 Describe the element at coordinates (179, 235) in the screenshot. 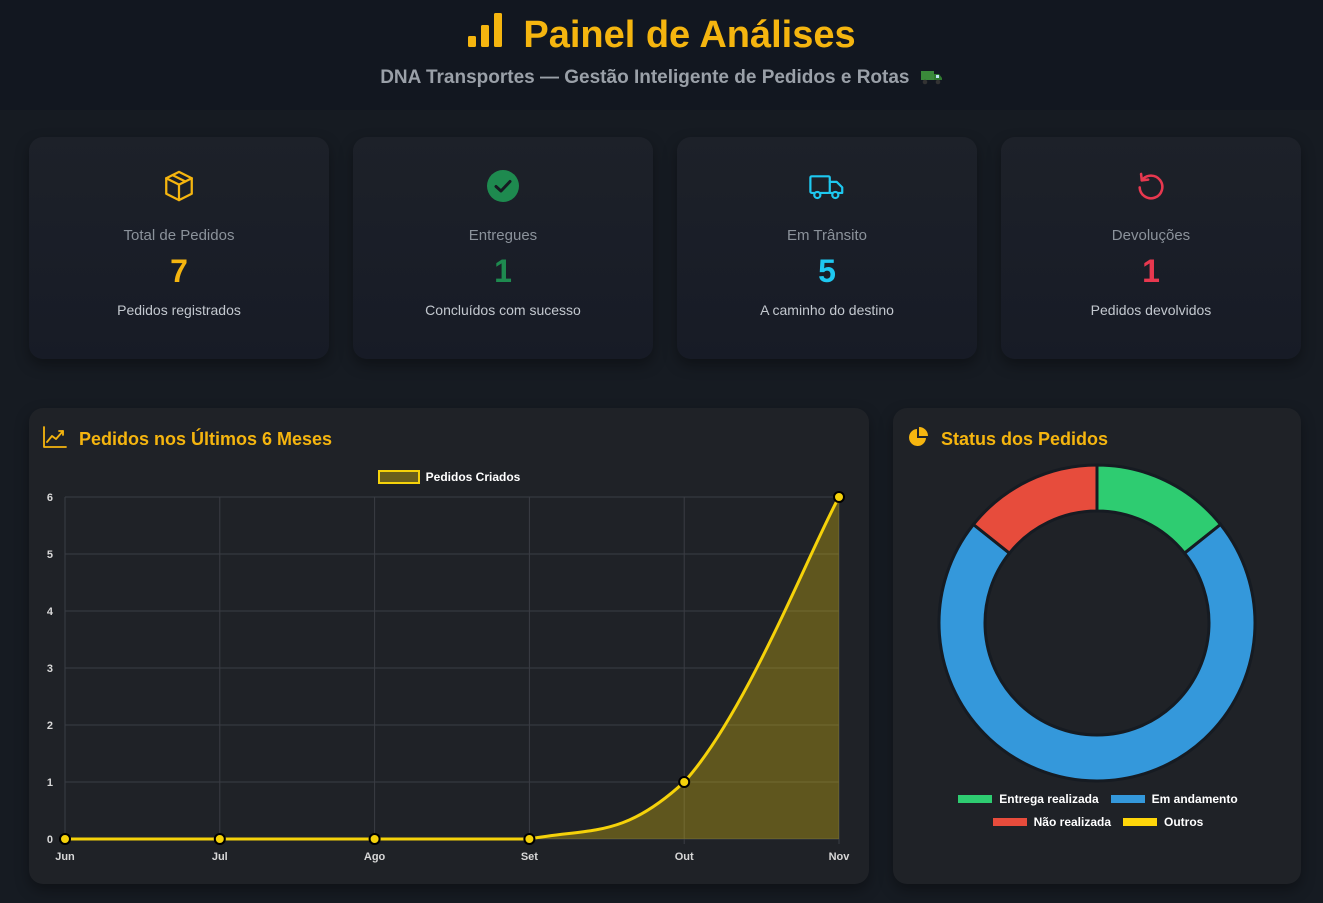

I see `stat-label: Total de Pedidos` at that location.